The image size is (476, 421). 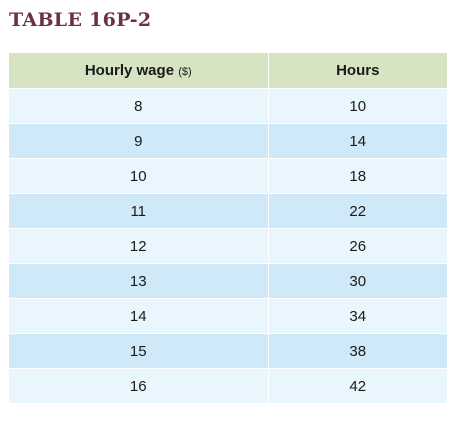 I want to click on header-wage-label: Hourly wage, so click(x=129, y=70).